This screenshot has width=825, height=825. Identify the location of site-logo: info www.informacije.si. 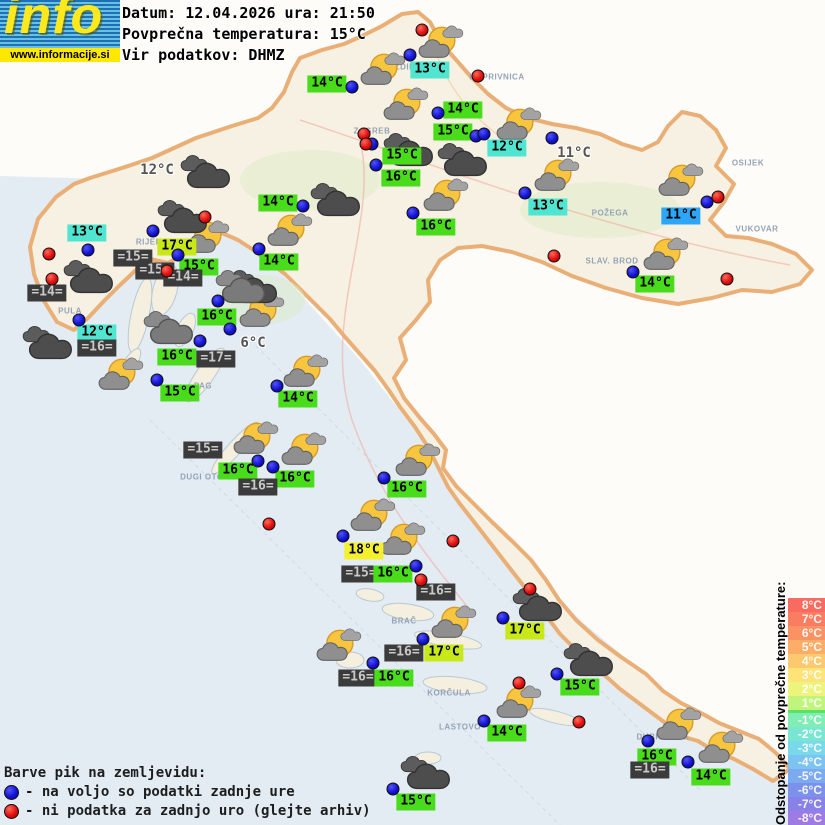
(60, 31).